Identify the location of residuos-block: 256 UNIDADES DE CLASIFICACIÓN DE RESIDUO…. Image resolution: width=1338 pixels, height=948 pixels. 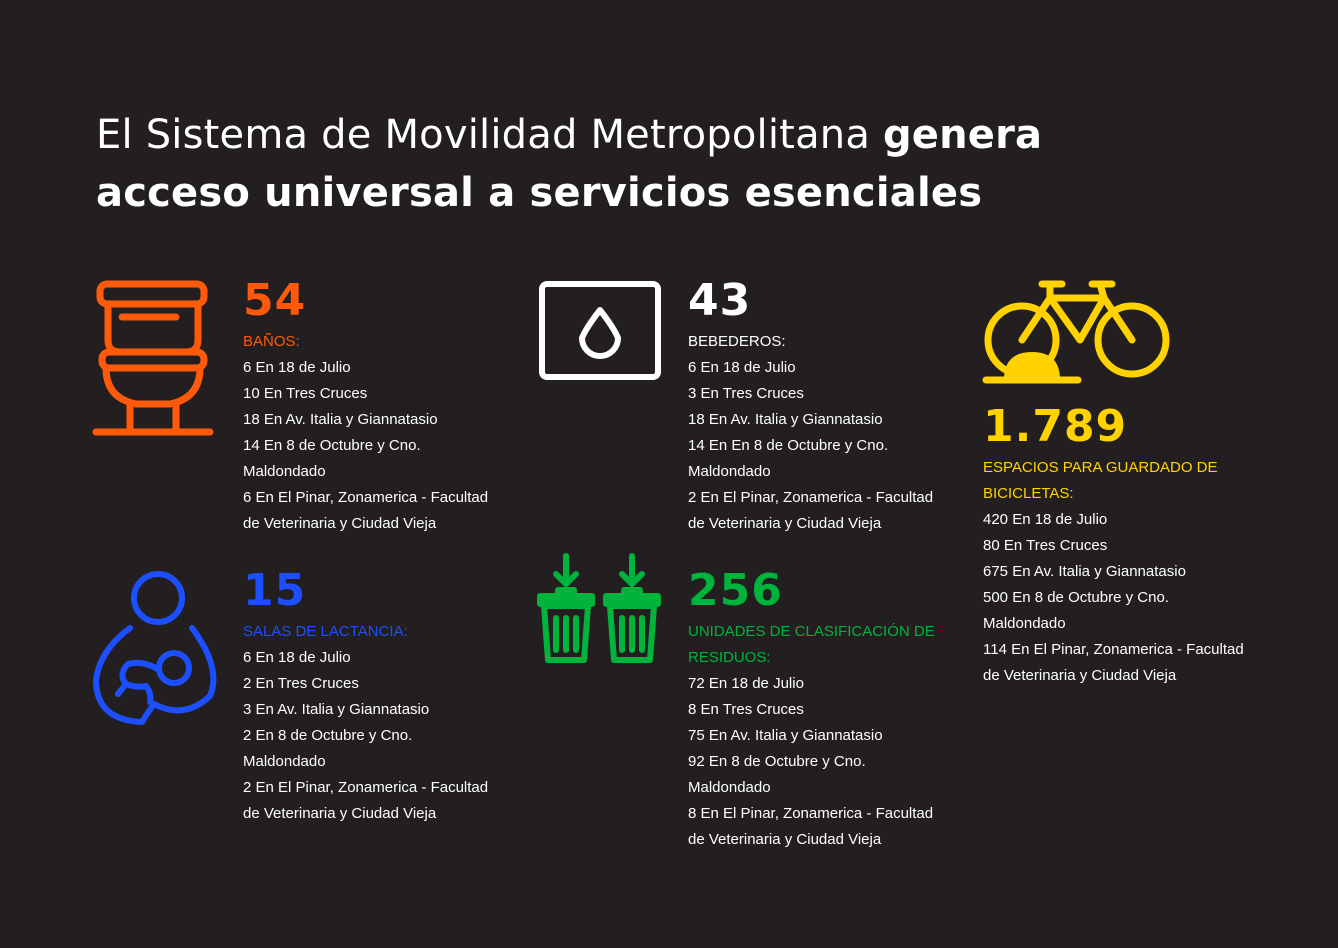
(828, 709).